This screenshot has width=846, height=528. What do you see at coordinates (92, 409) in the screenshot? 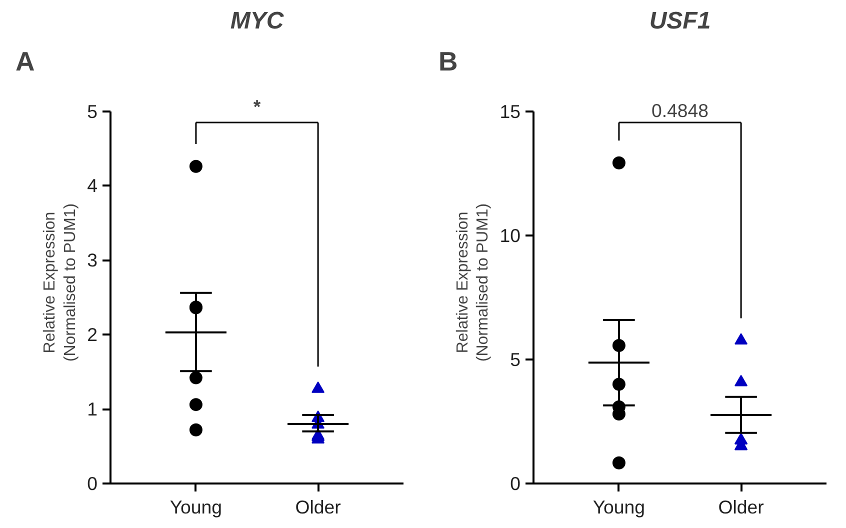
I see `y-tick-label: 1` at bounding box center [92, 409].